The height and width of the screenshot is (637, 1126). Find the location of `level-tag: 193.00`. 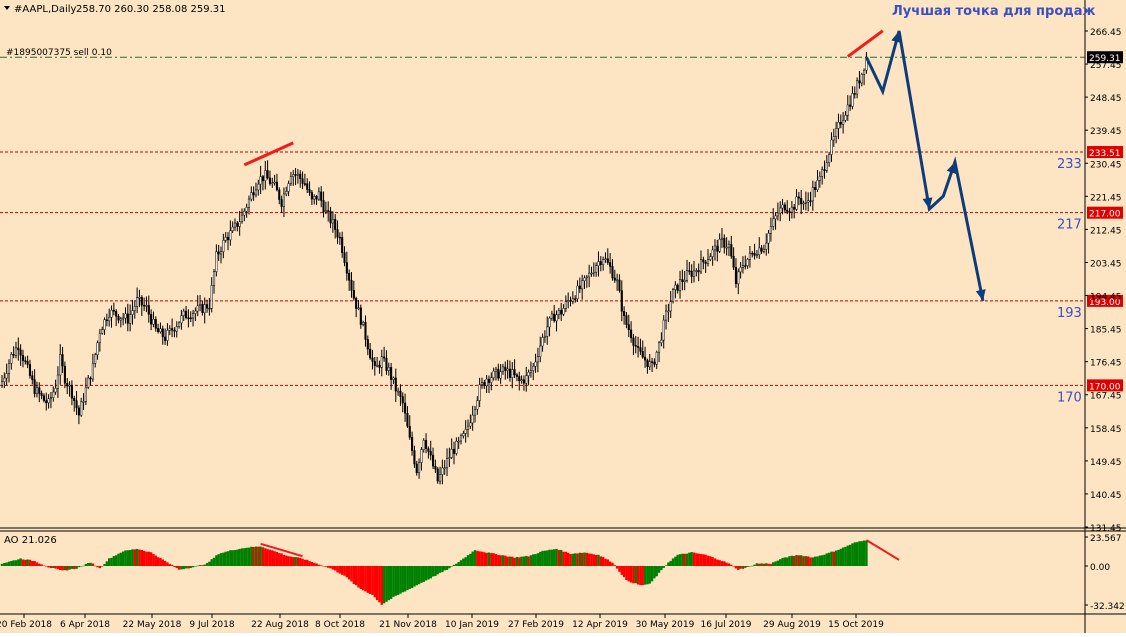

level-tag: 193.00 is located at coordinates (1105, 303).